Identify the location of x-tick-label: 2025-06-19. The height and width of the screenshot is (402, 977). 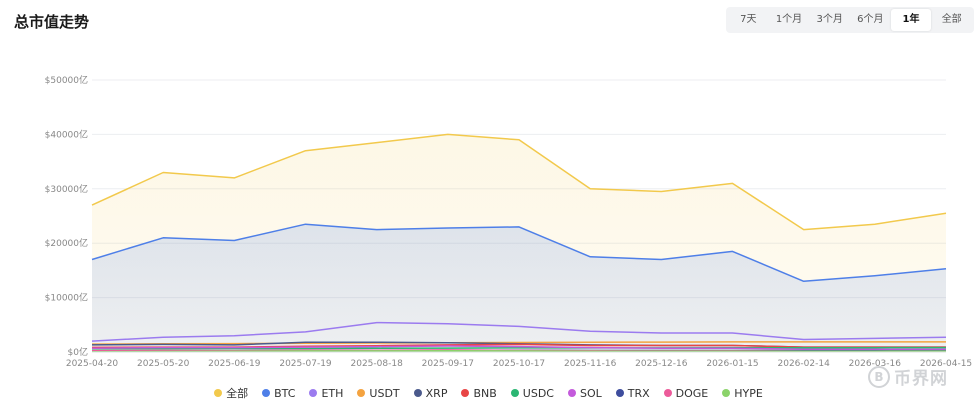
(234, 364).